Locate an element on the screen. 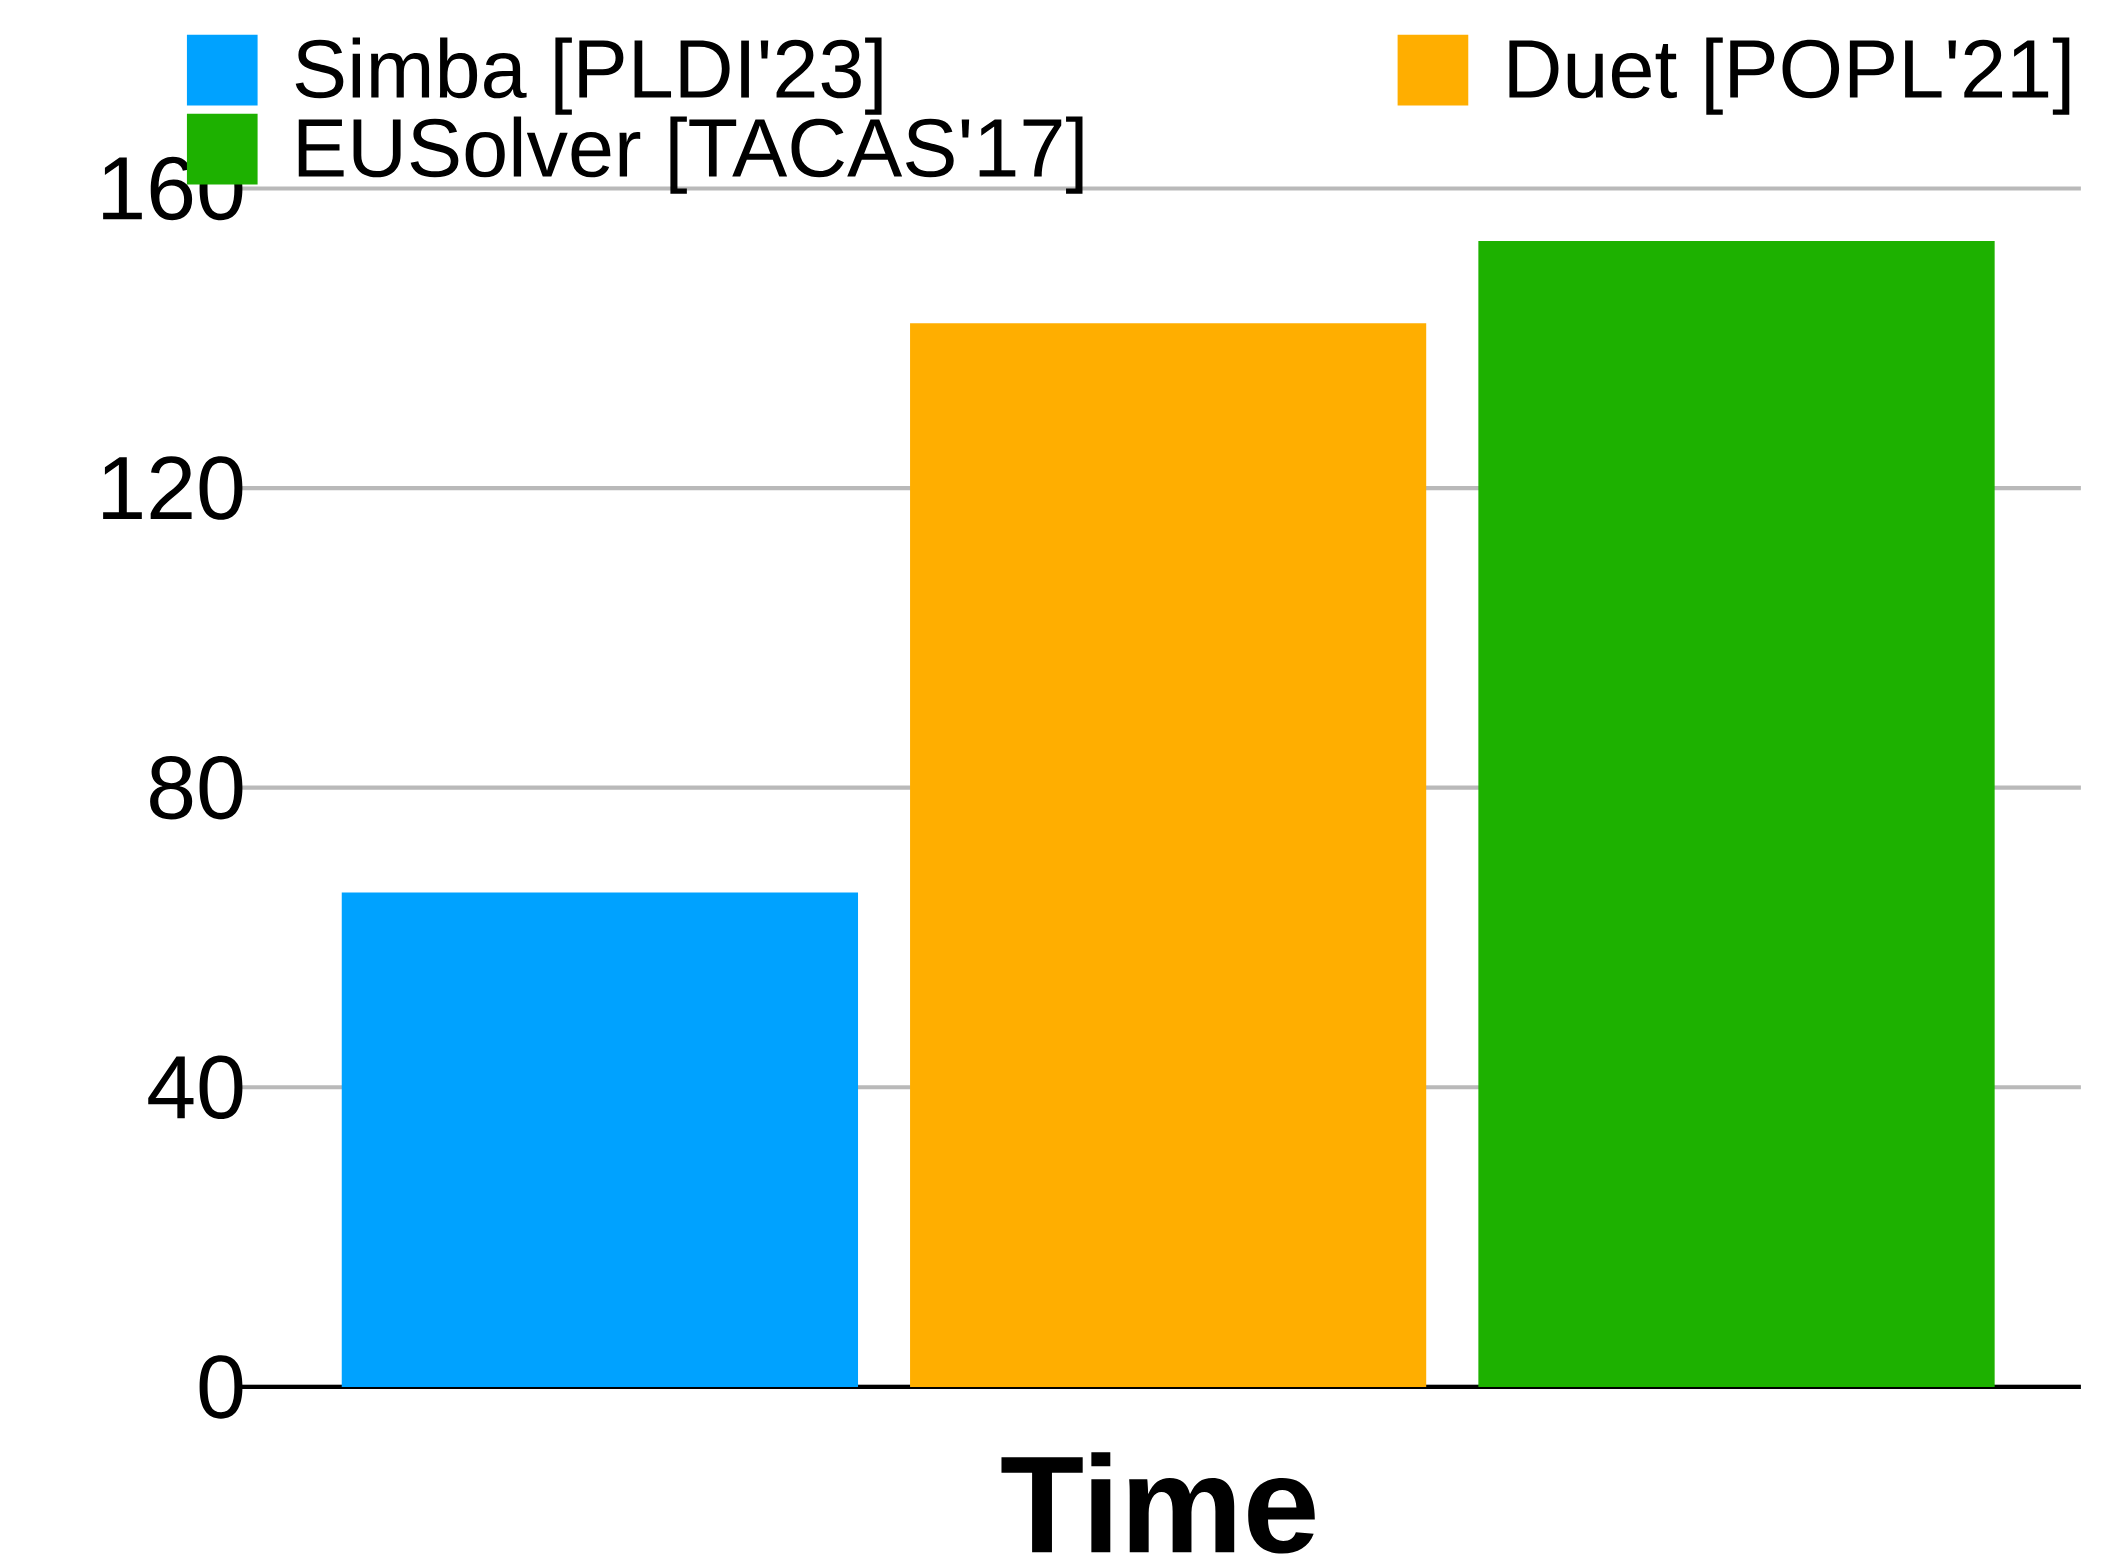 This screenshot has height=1565, width=2120. y-tick-label: 80 is located at coordinates (196, 787).